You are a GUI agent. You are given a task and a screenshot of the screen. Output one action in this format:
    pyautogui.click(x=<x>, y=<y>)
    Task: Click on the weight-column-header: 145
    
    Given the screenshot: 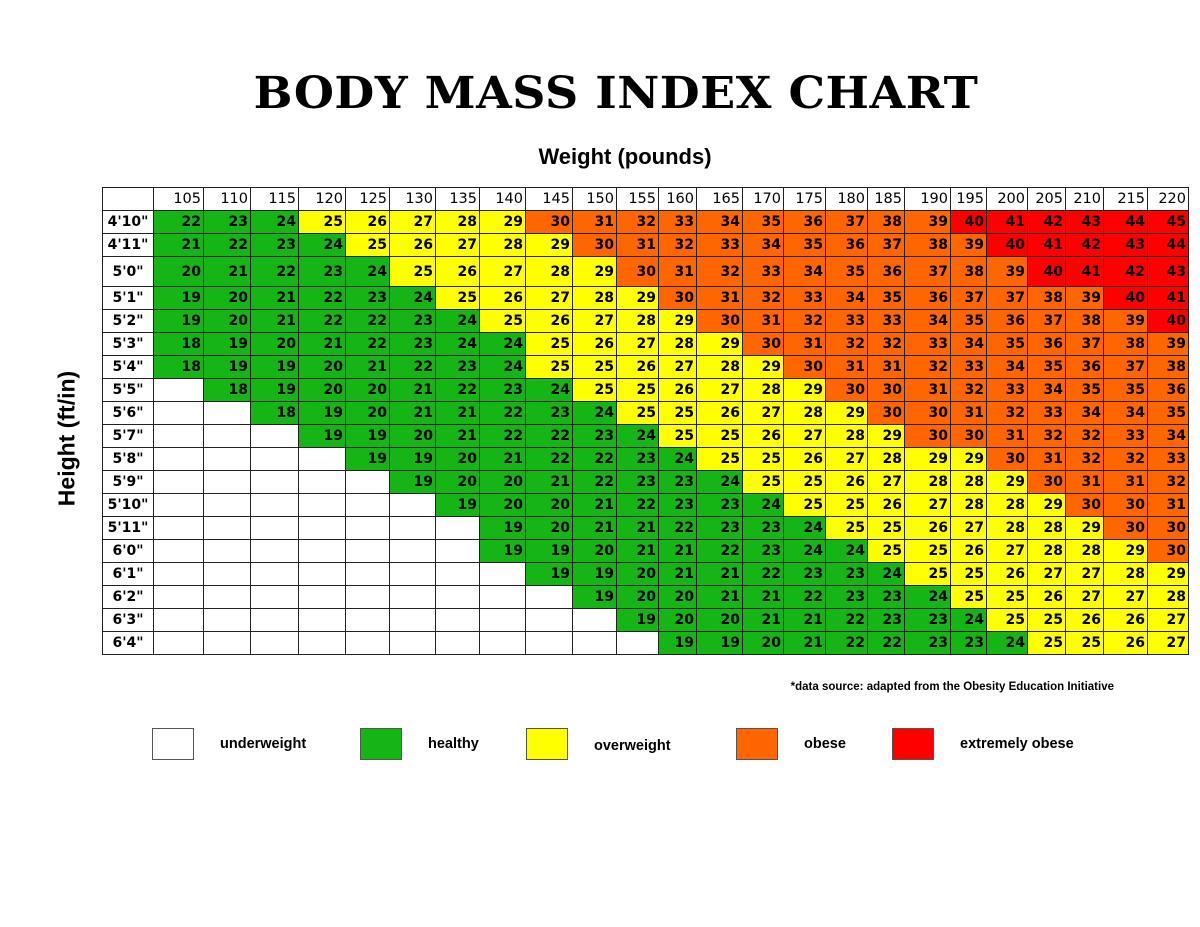 What is the action you would take?
    pyautogui.click(x=549, y=199)
    